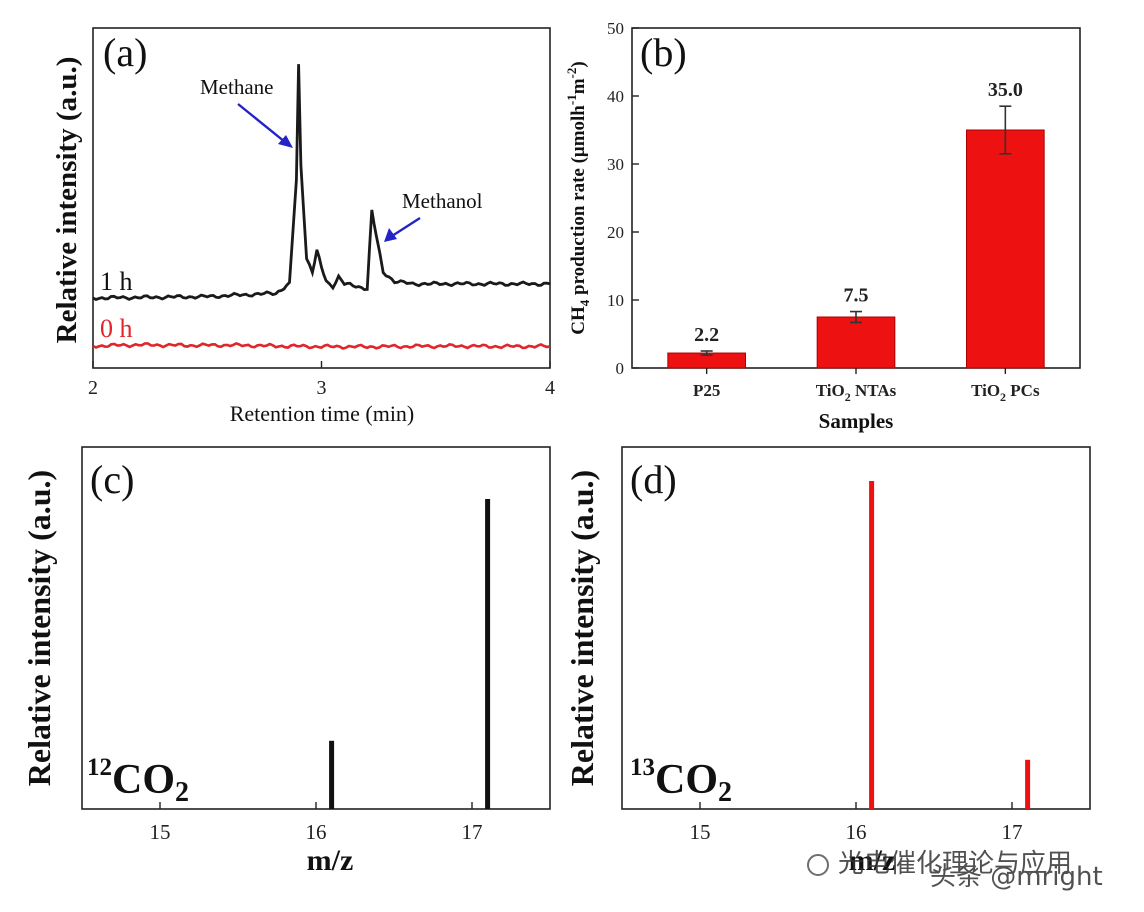 This screenshot has width=1144, height=912. I want to click on watermark-overlay-text: 光电催化理论与应用, so click(955, 864).